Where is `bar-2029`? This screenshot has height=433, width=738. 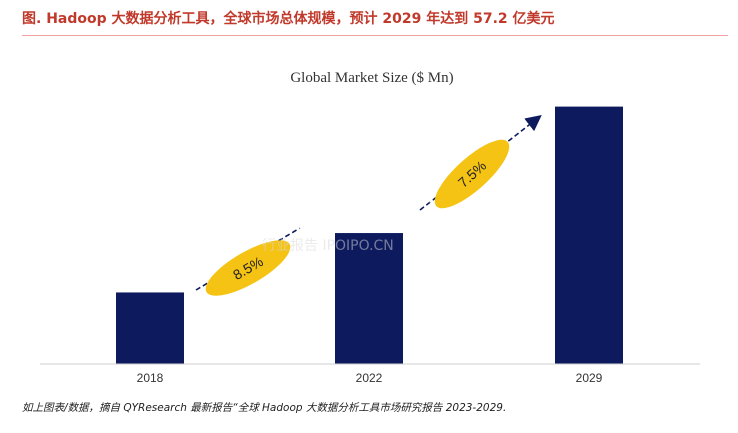 bar-2029 is located at coordinates (589, 235).